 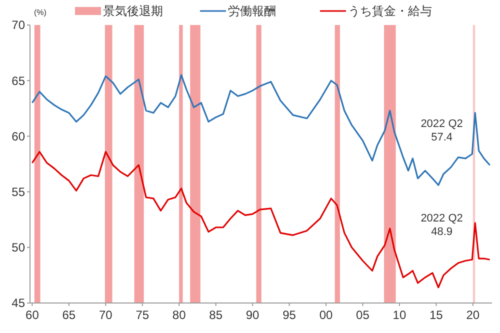 What do you see at coordinates (289, 315) in the screenshot?
I see `x-tick-label: 95` at bounding box center [289, 315].